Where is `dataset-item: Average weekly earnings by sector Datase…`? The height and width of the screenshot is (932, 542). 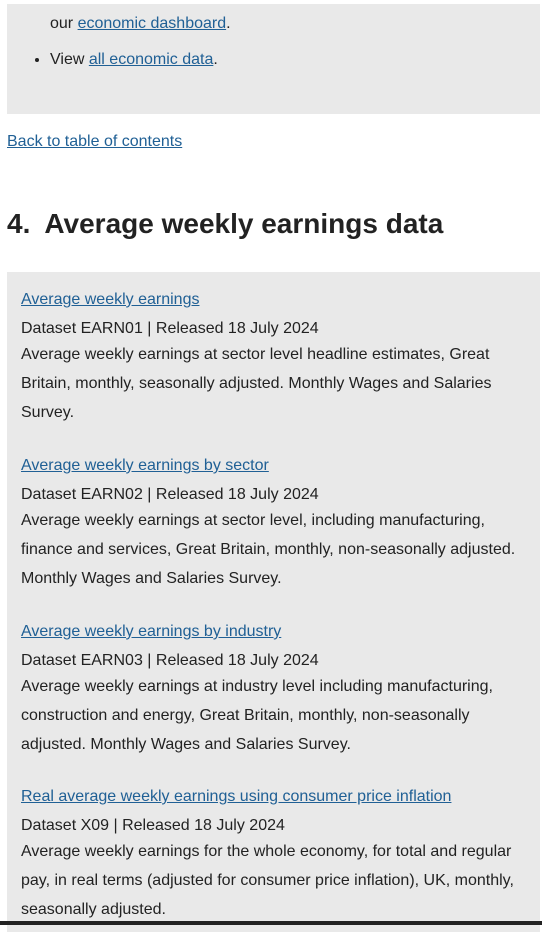 dataset-item: Average weekly earnings by sector Datase… is located at coordinates (273, 524).